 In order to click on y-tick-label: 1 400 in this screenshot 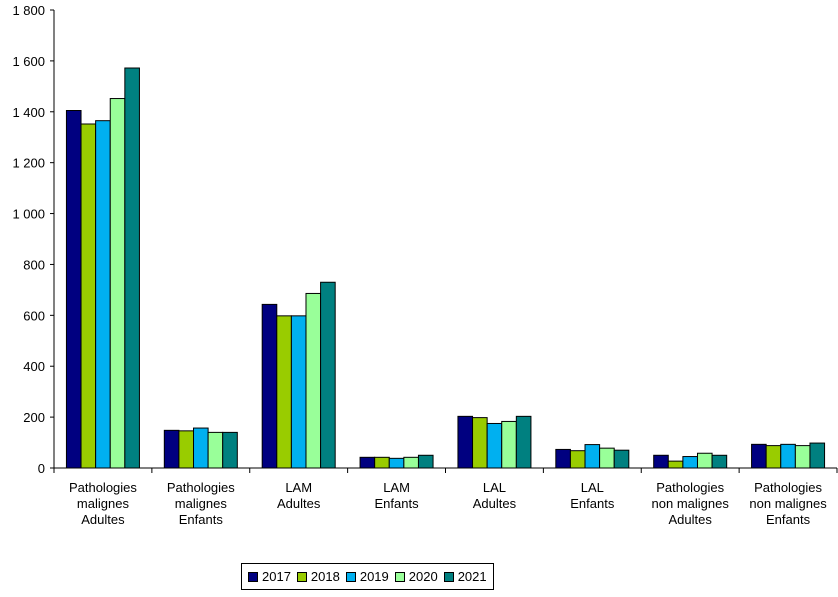, I will do `click(28, 112)`.